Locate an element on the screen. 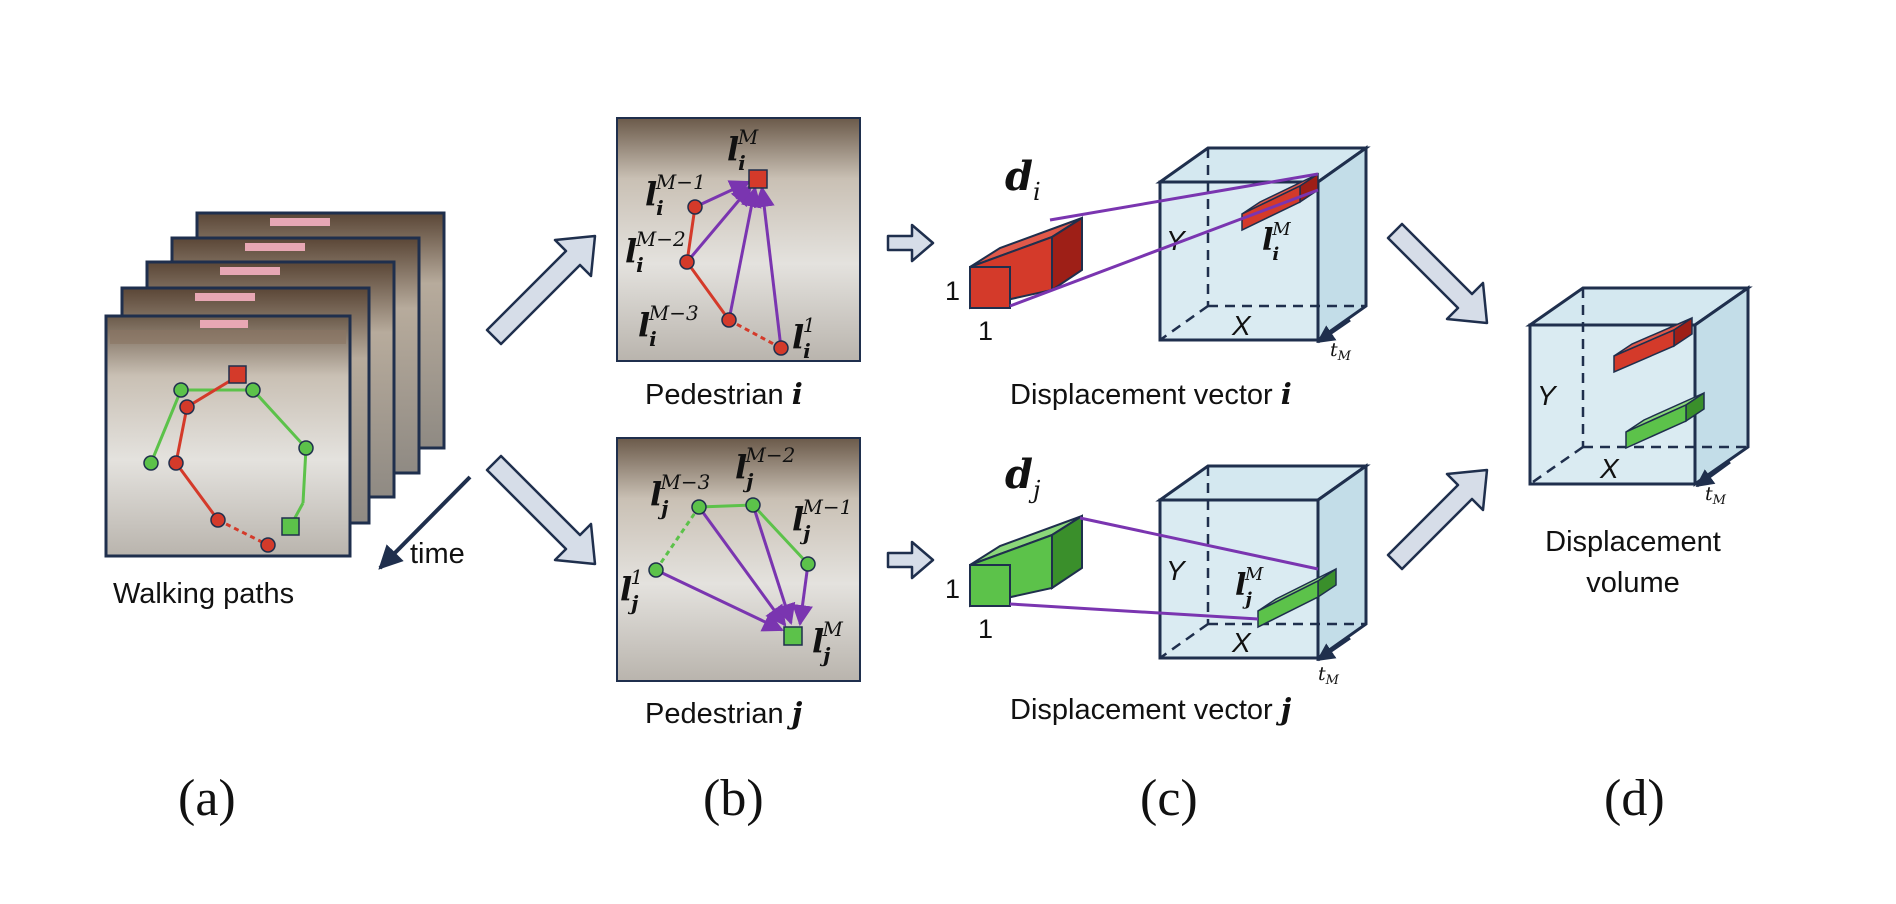  svg-text: dj is located at coordinates (1023, 477).